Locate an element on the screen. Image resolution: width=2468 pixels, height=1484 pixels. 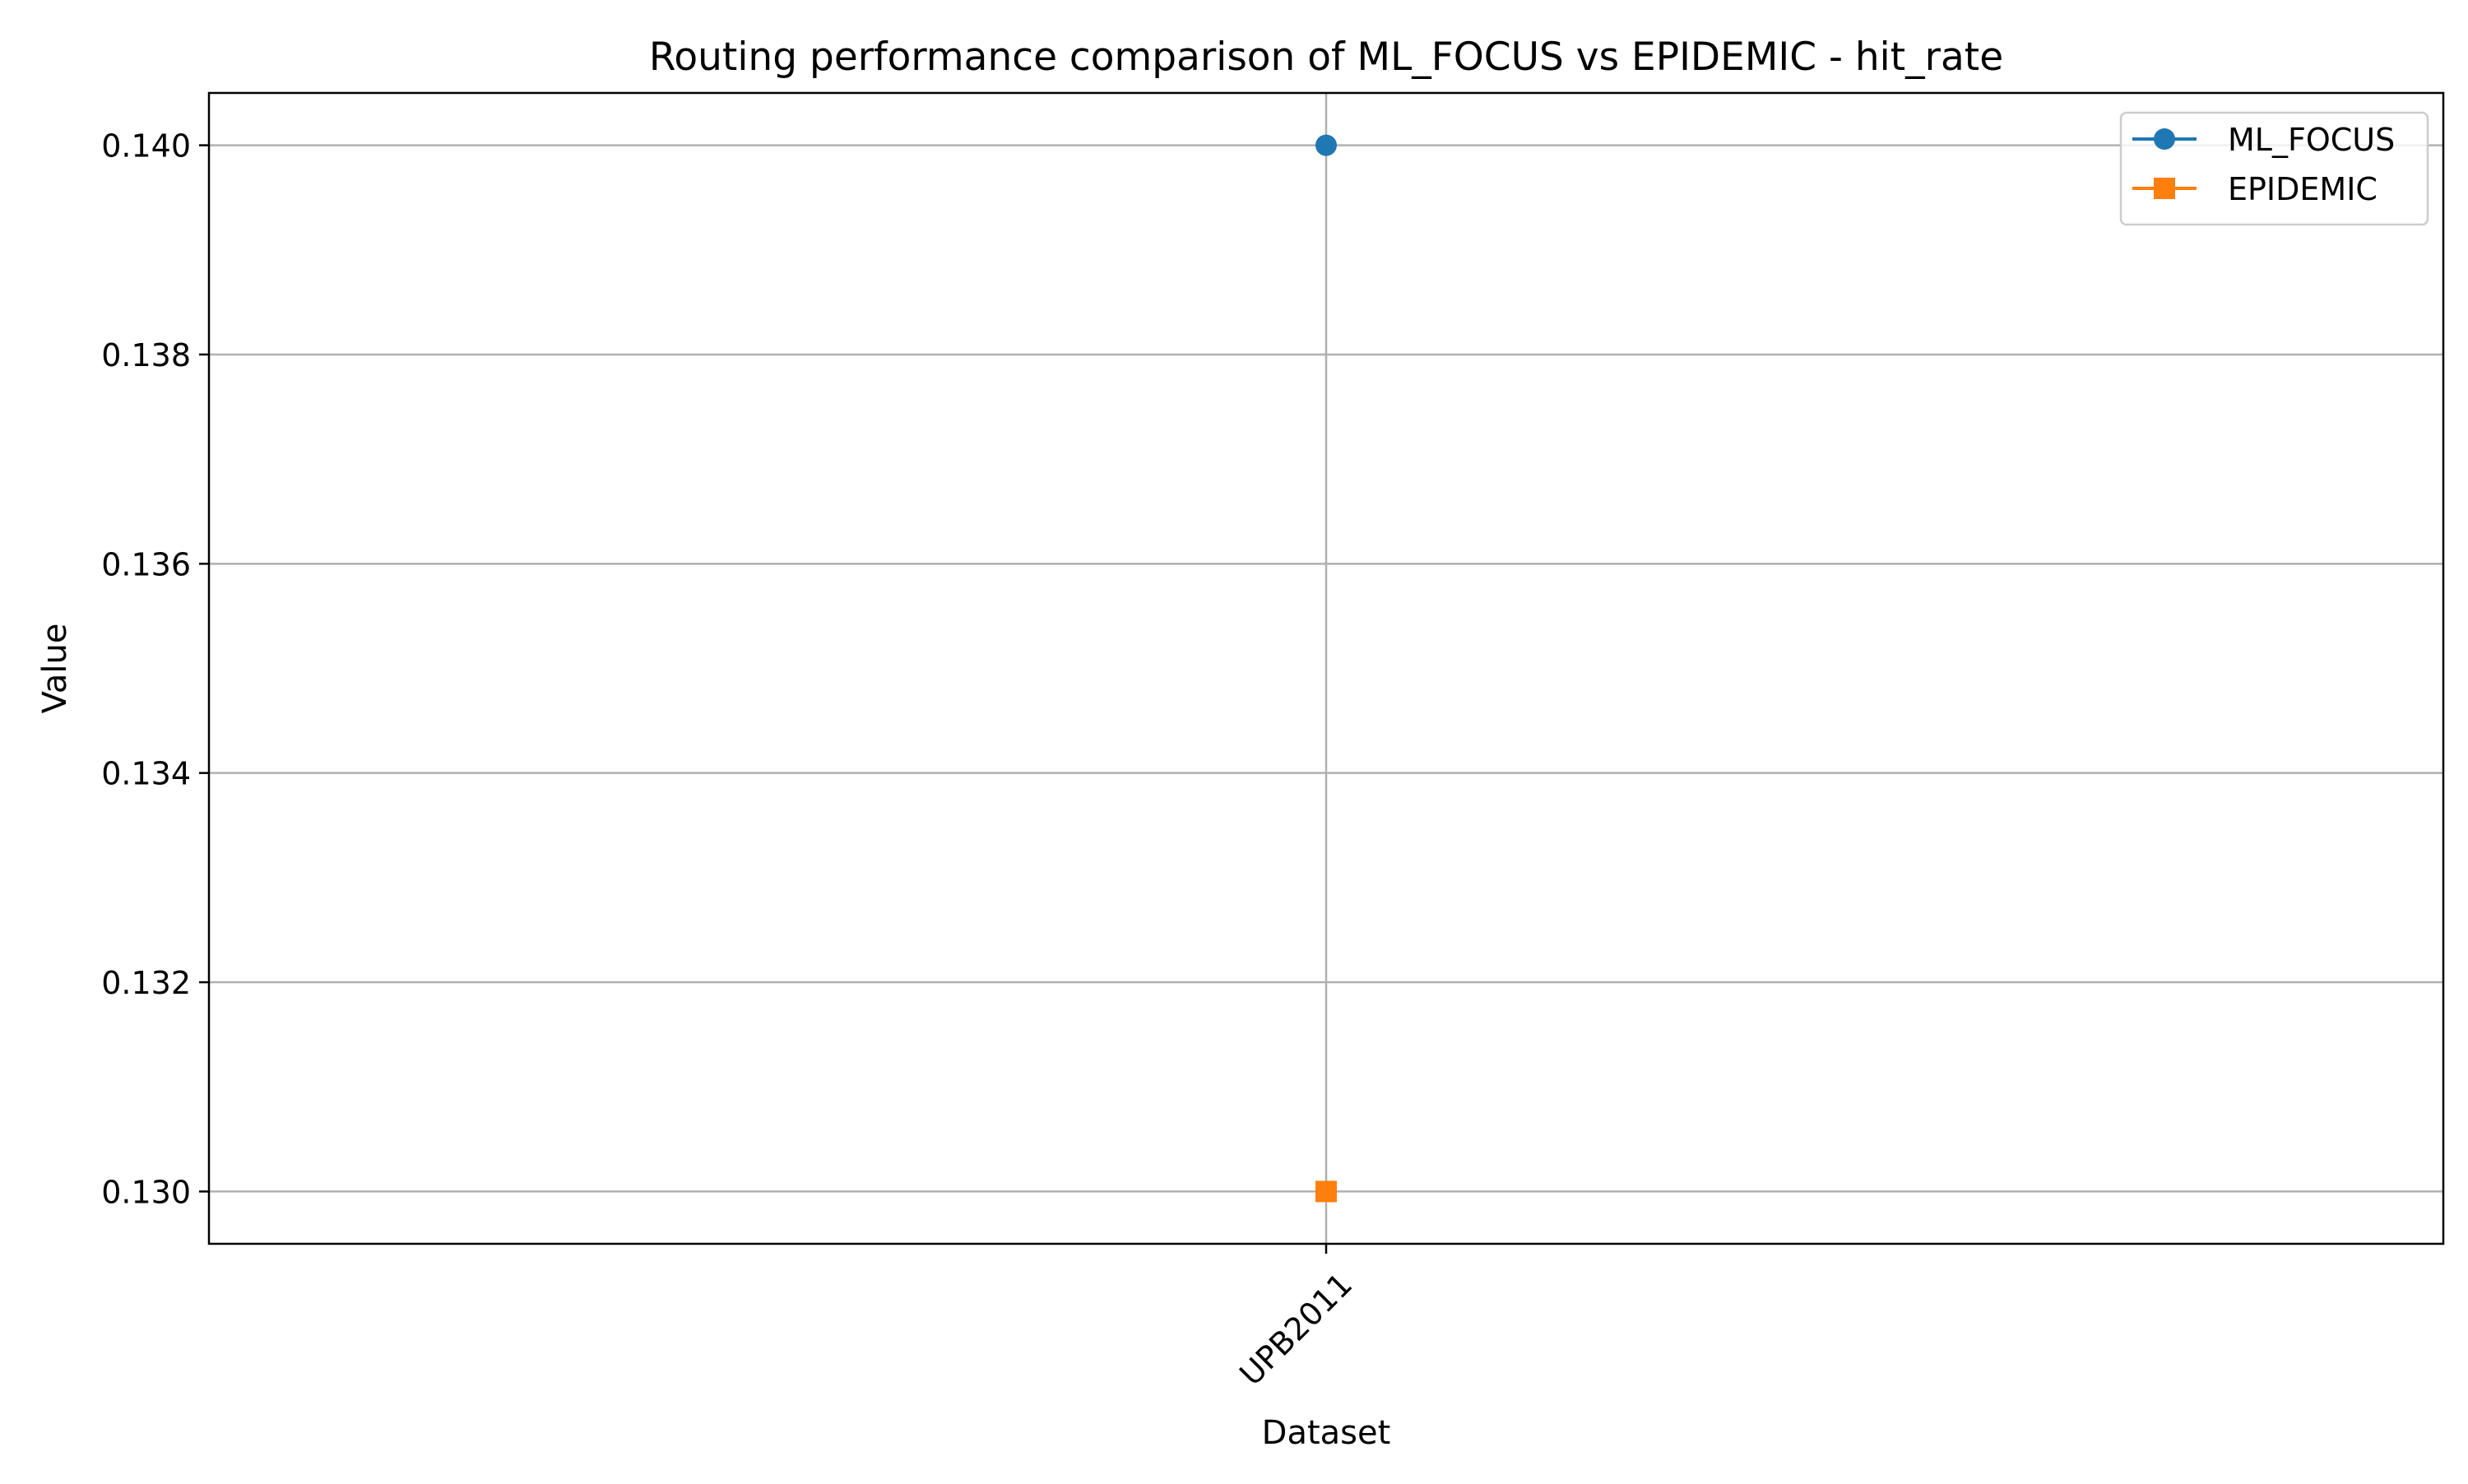
legend-label-ML_FOCUS: ML_FOCUS is located at coordinates (2311, 140).